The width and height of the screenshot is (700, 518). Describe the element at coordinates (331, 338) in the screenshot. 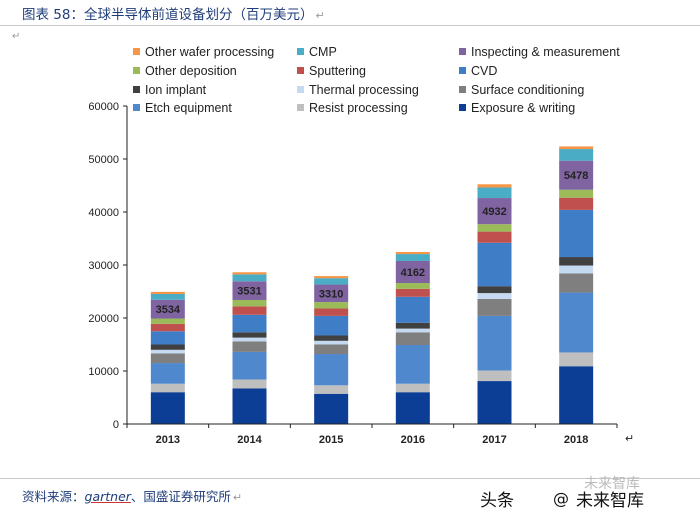

I see `bar-segment-ion-implant-2015` at that location.